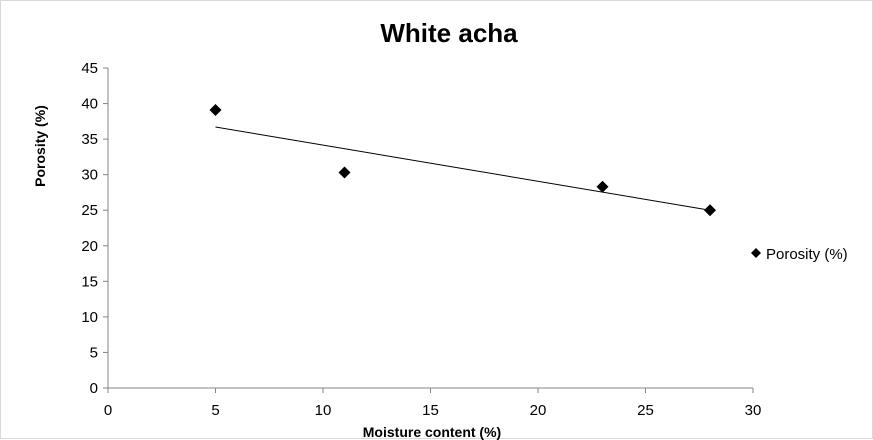 This screenshot has width=873, height=440. I want to click on y-tick-label: 15, so click(89, 281).